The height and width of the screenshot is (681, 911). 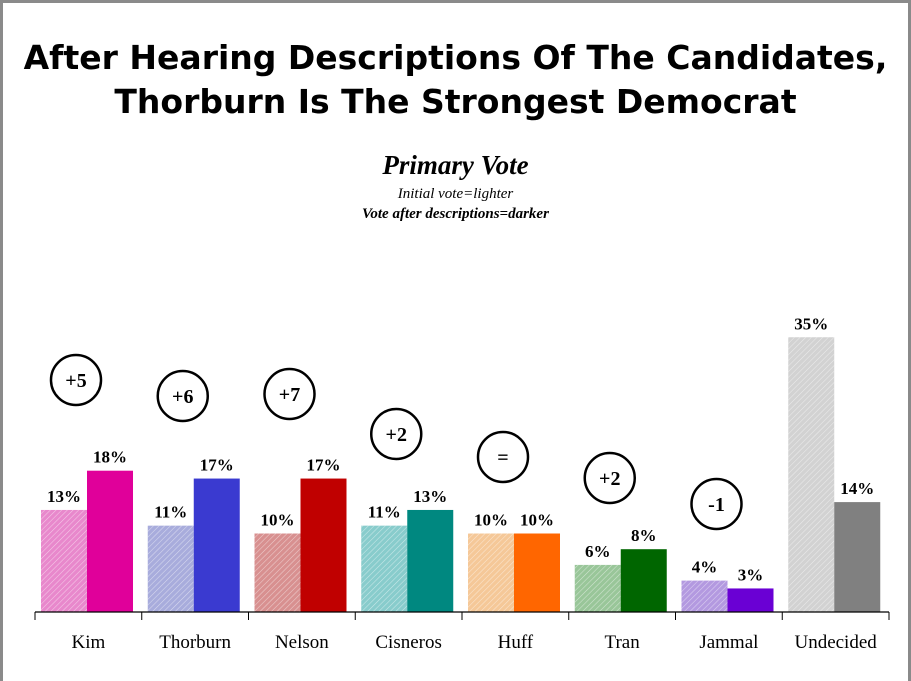 What do you see at coordinates (64, 496) in the screenshot?
I see `data-label-initial: 13%` at bounding box center [64, 496].